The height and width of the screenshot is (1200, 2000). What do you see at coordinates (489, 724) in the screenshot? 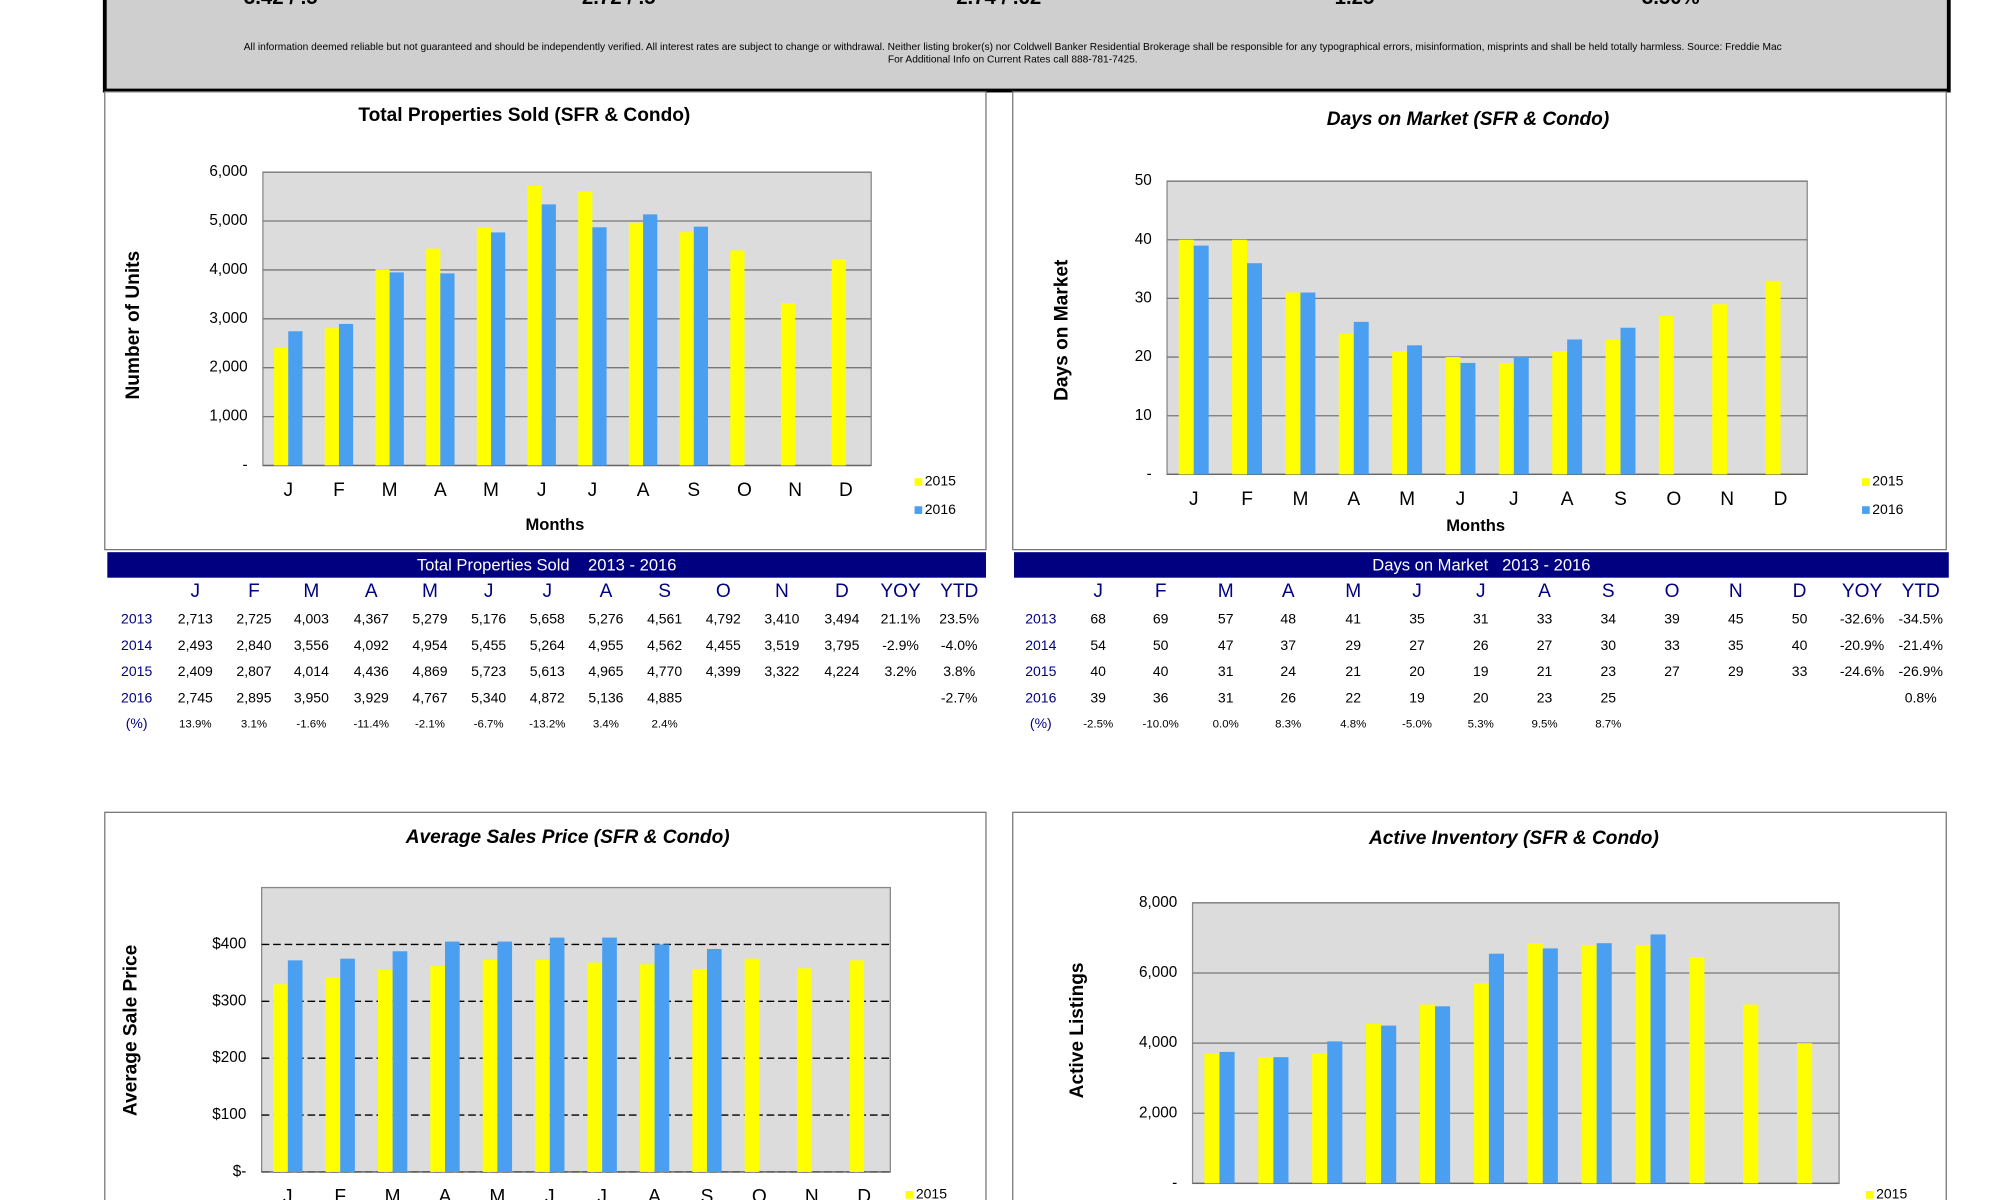
I see `table-cell: -6.7%` at bounding box center [489, 724].